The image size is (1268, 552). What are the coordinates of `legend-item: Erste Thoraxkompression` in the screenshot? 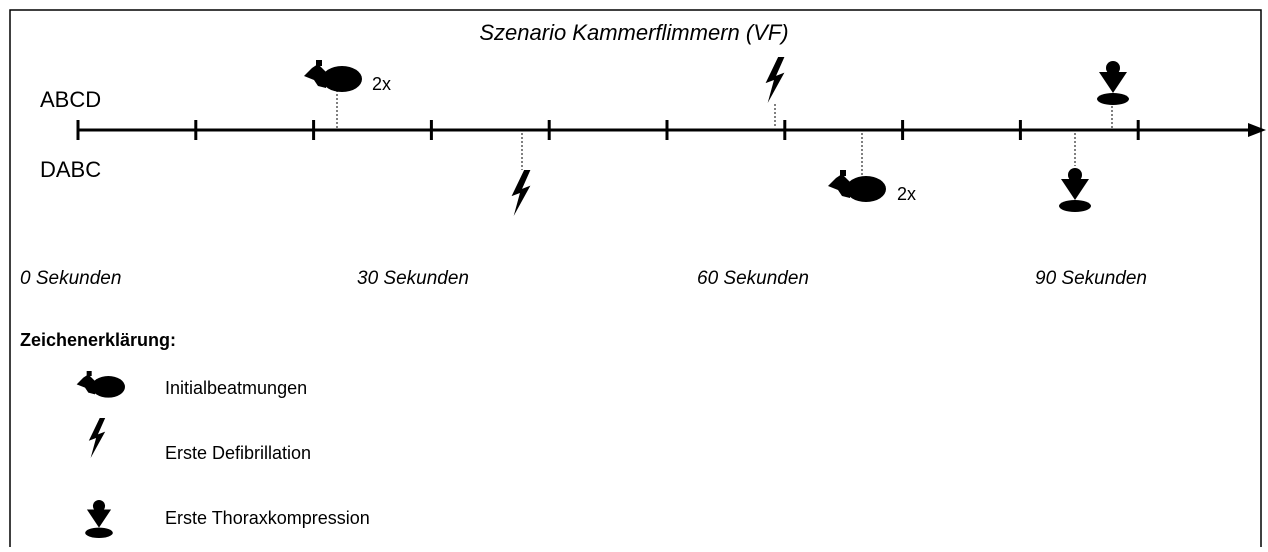 It's located at (267, 518).